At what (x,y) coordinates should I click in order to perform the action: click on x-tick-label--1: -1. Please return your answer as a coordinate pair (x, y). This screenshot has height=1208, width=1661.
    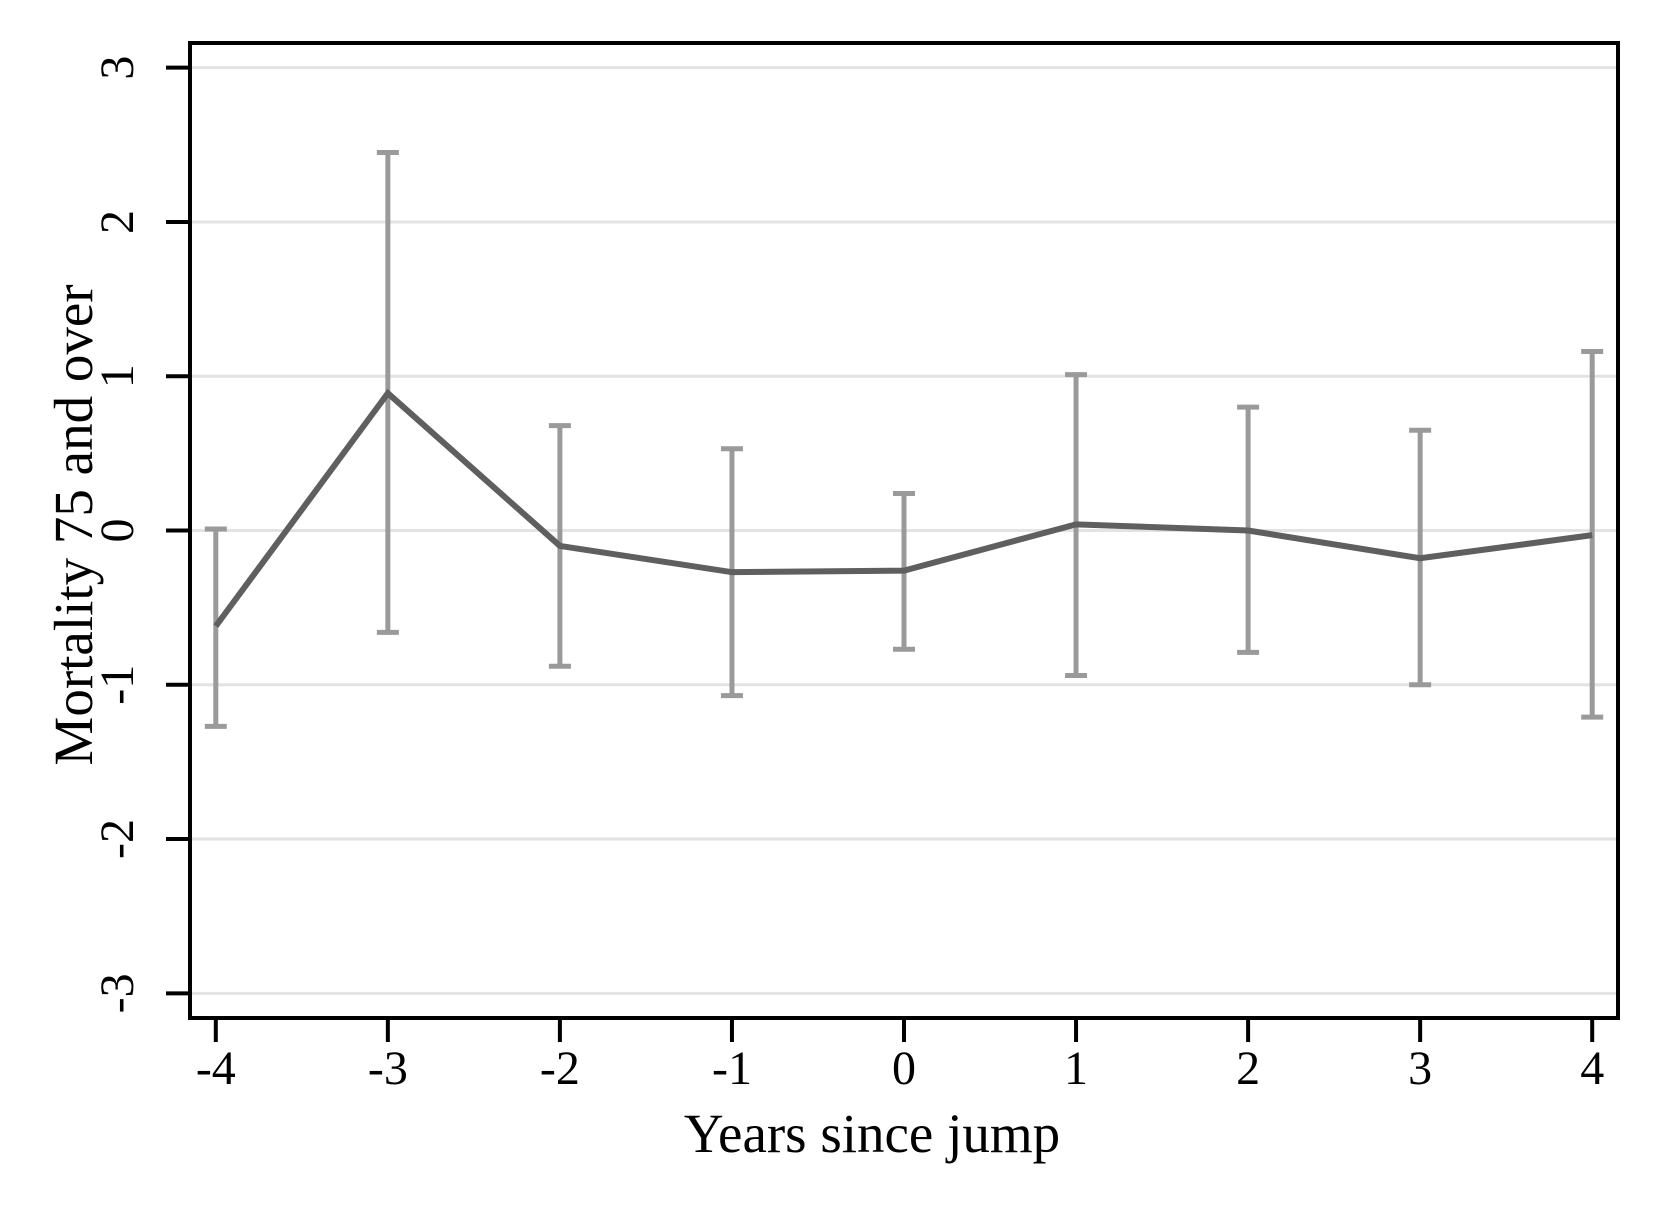
    Looking at the image, I should click on (732, 1068).